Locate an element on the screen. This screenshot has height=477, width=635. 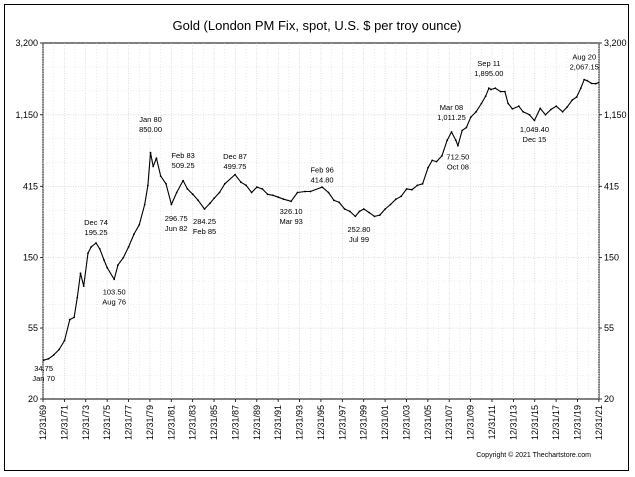
annotation-value: 326.10 is located at coordinates (291, 211).